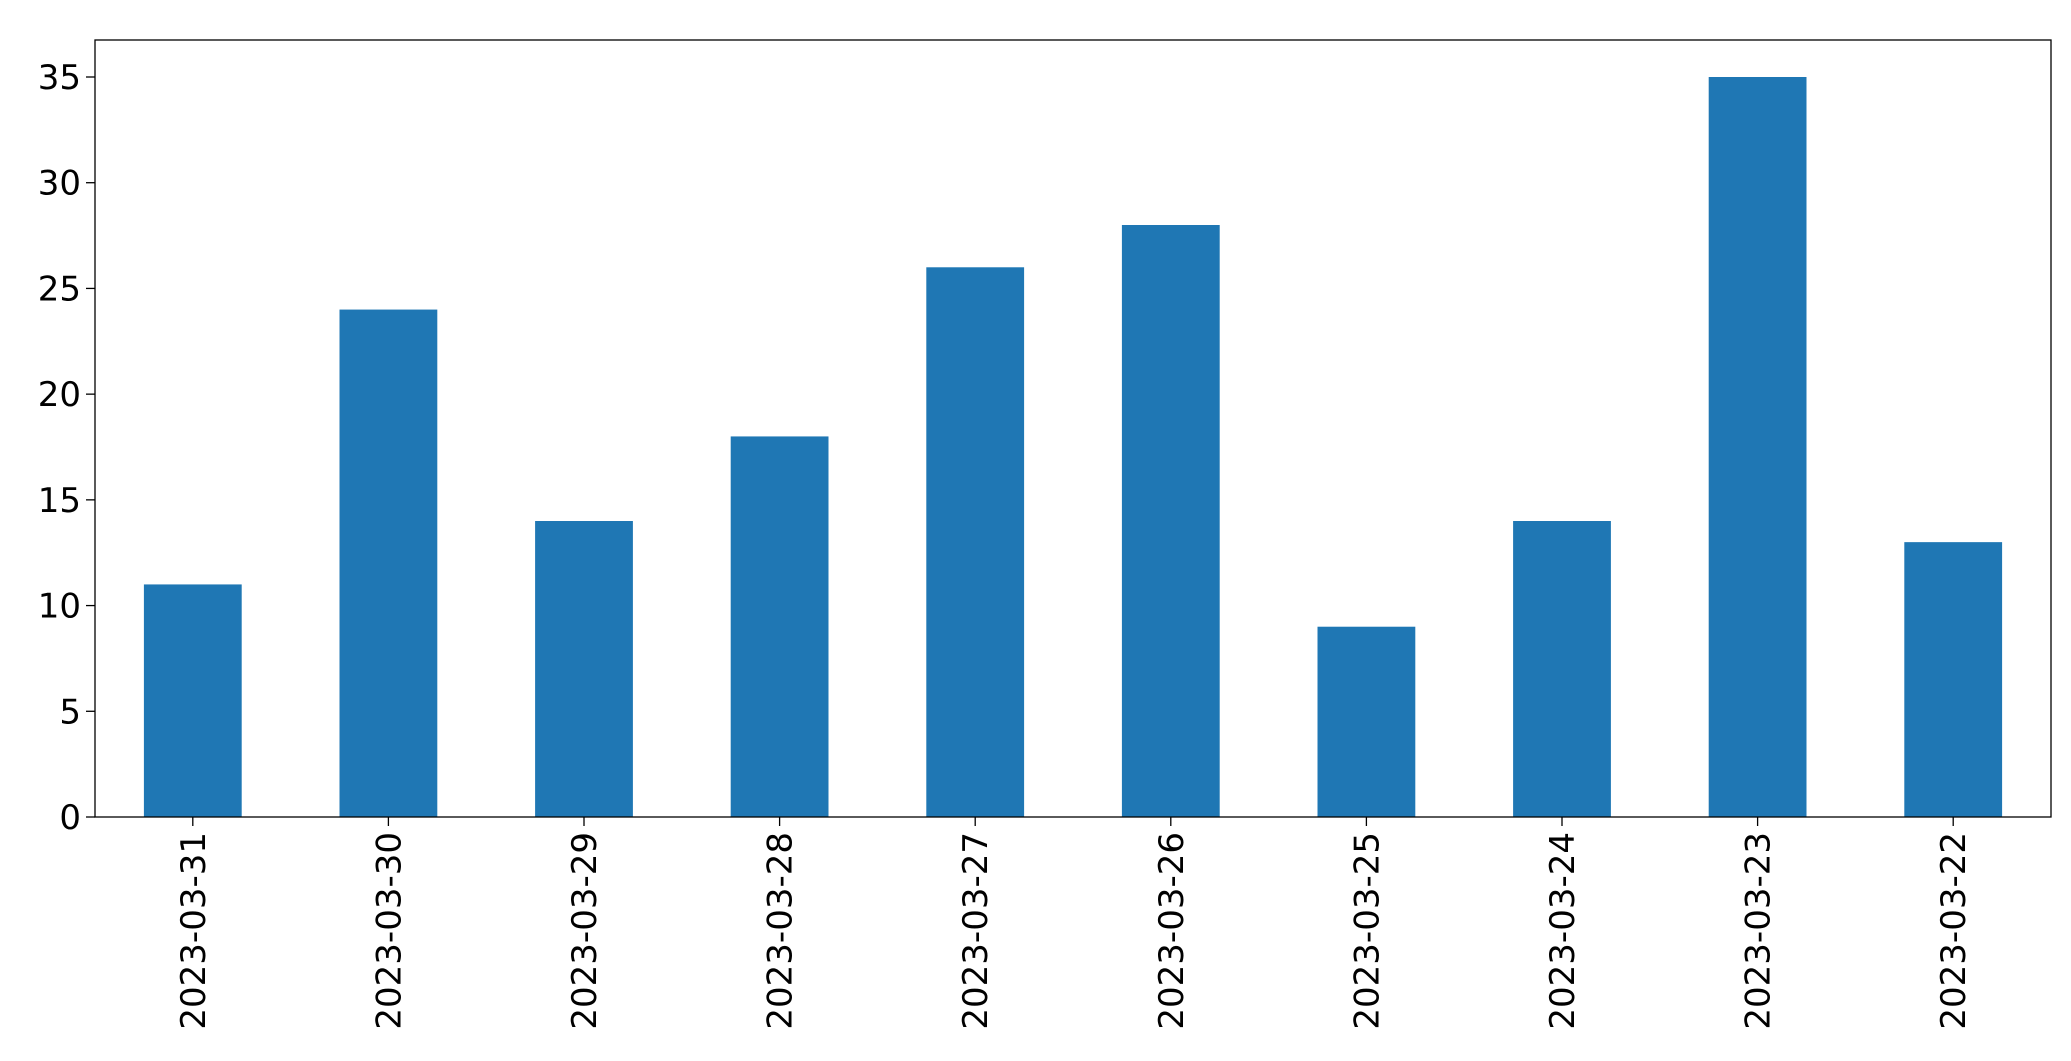  I want to click on x-tick-label: 2023-03-31, so click(194, 931).